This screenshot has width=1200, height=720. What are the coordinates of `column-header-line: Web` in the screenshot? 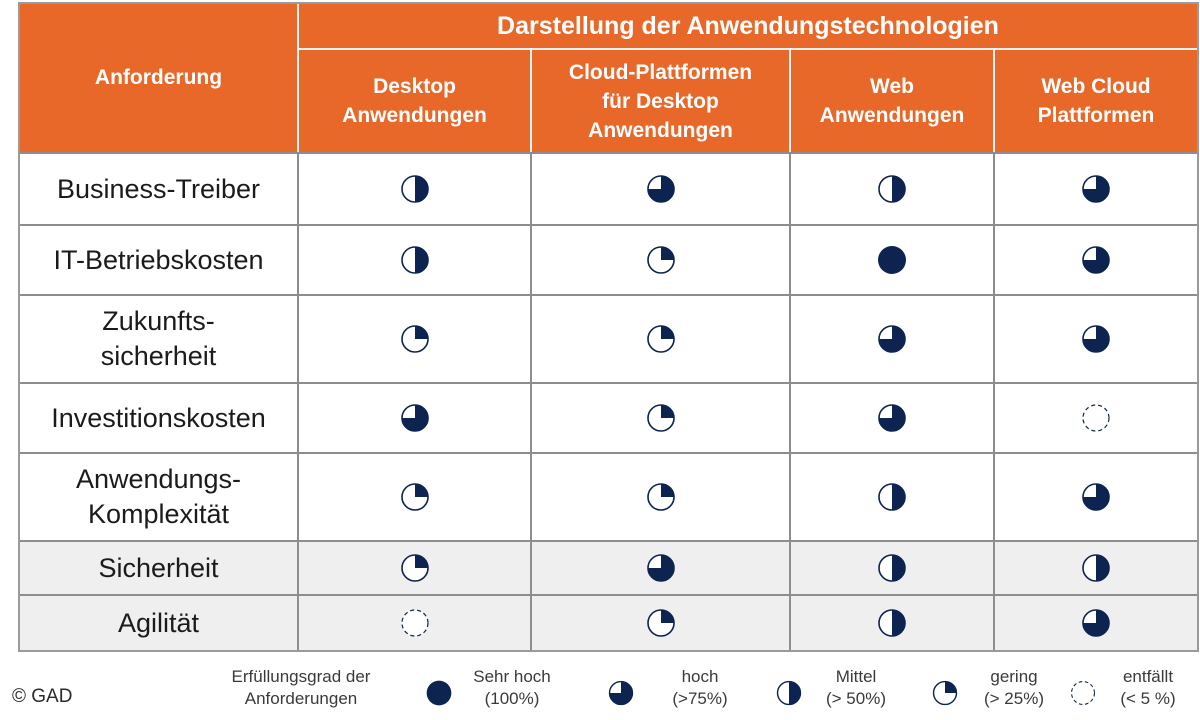 It's located at (892, 86).